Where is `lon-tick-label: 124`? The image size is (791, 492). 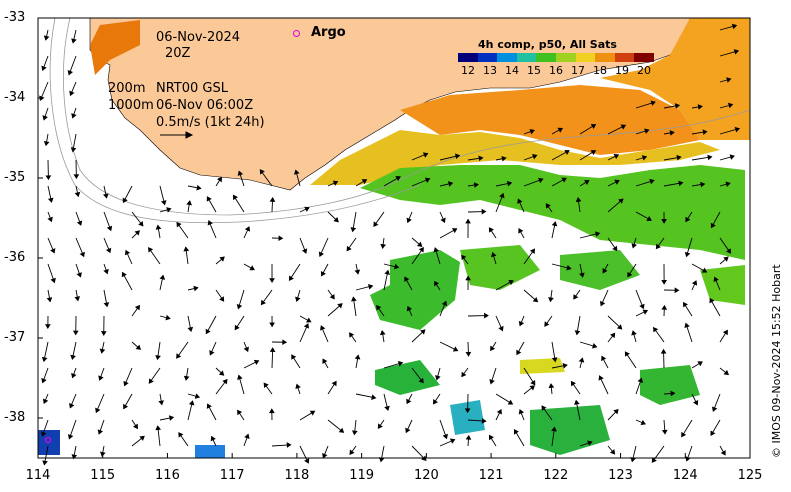 lon-tick-label: 124 is located at coordinates (685, 475).